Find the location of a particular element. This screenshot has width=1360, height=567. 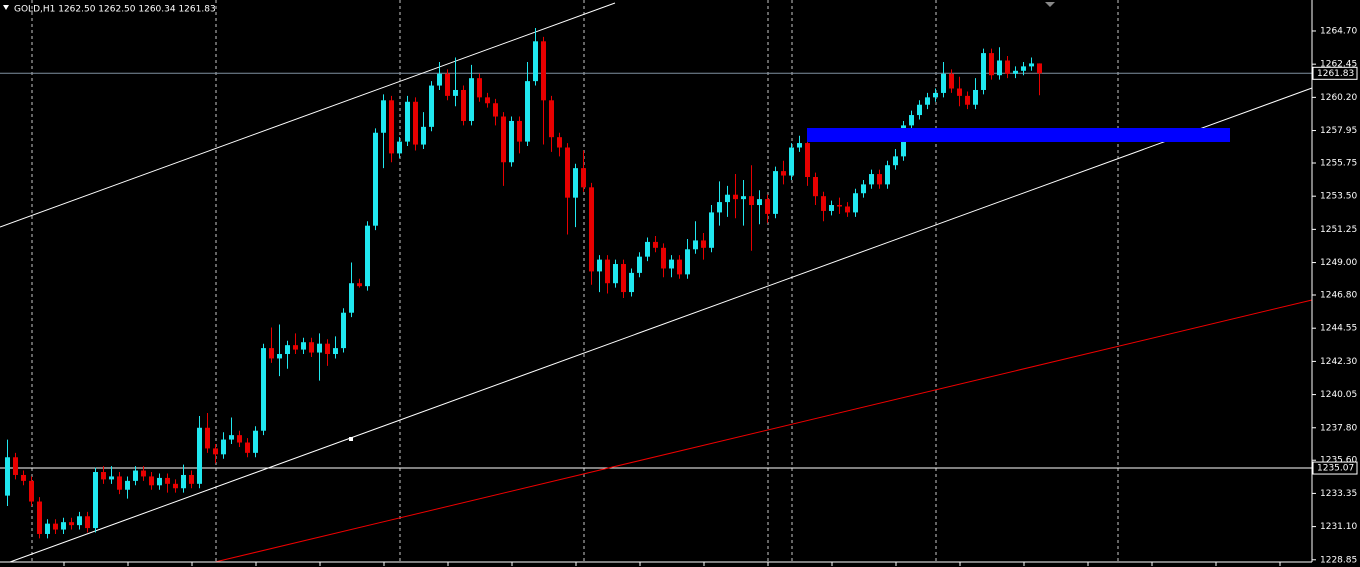

y-tick-label: 1249.00 is located at coordinates (1338, 263).